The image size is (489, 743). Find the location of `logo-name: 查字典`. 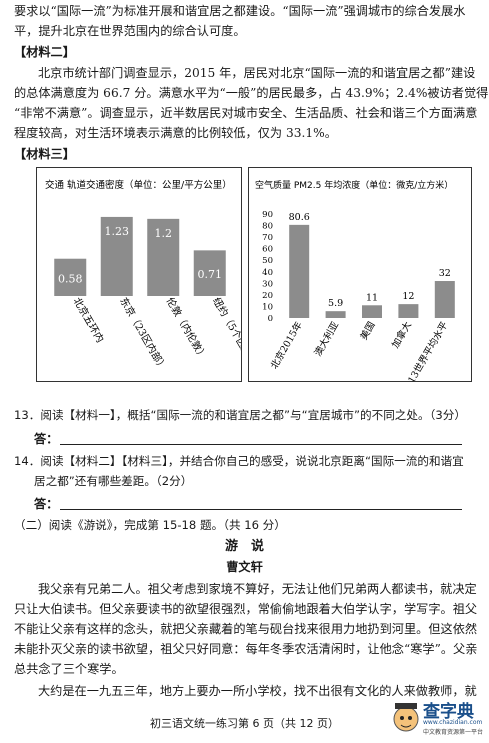

logo-name: 查字典 is located at coordinates (448, 712).